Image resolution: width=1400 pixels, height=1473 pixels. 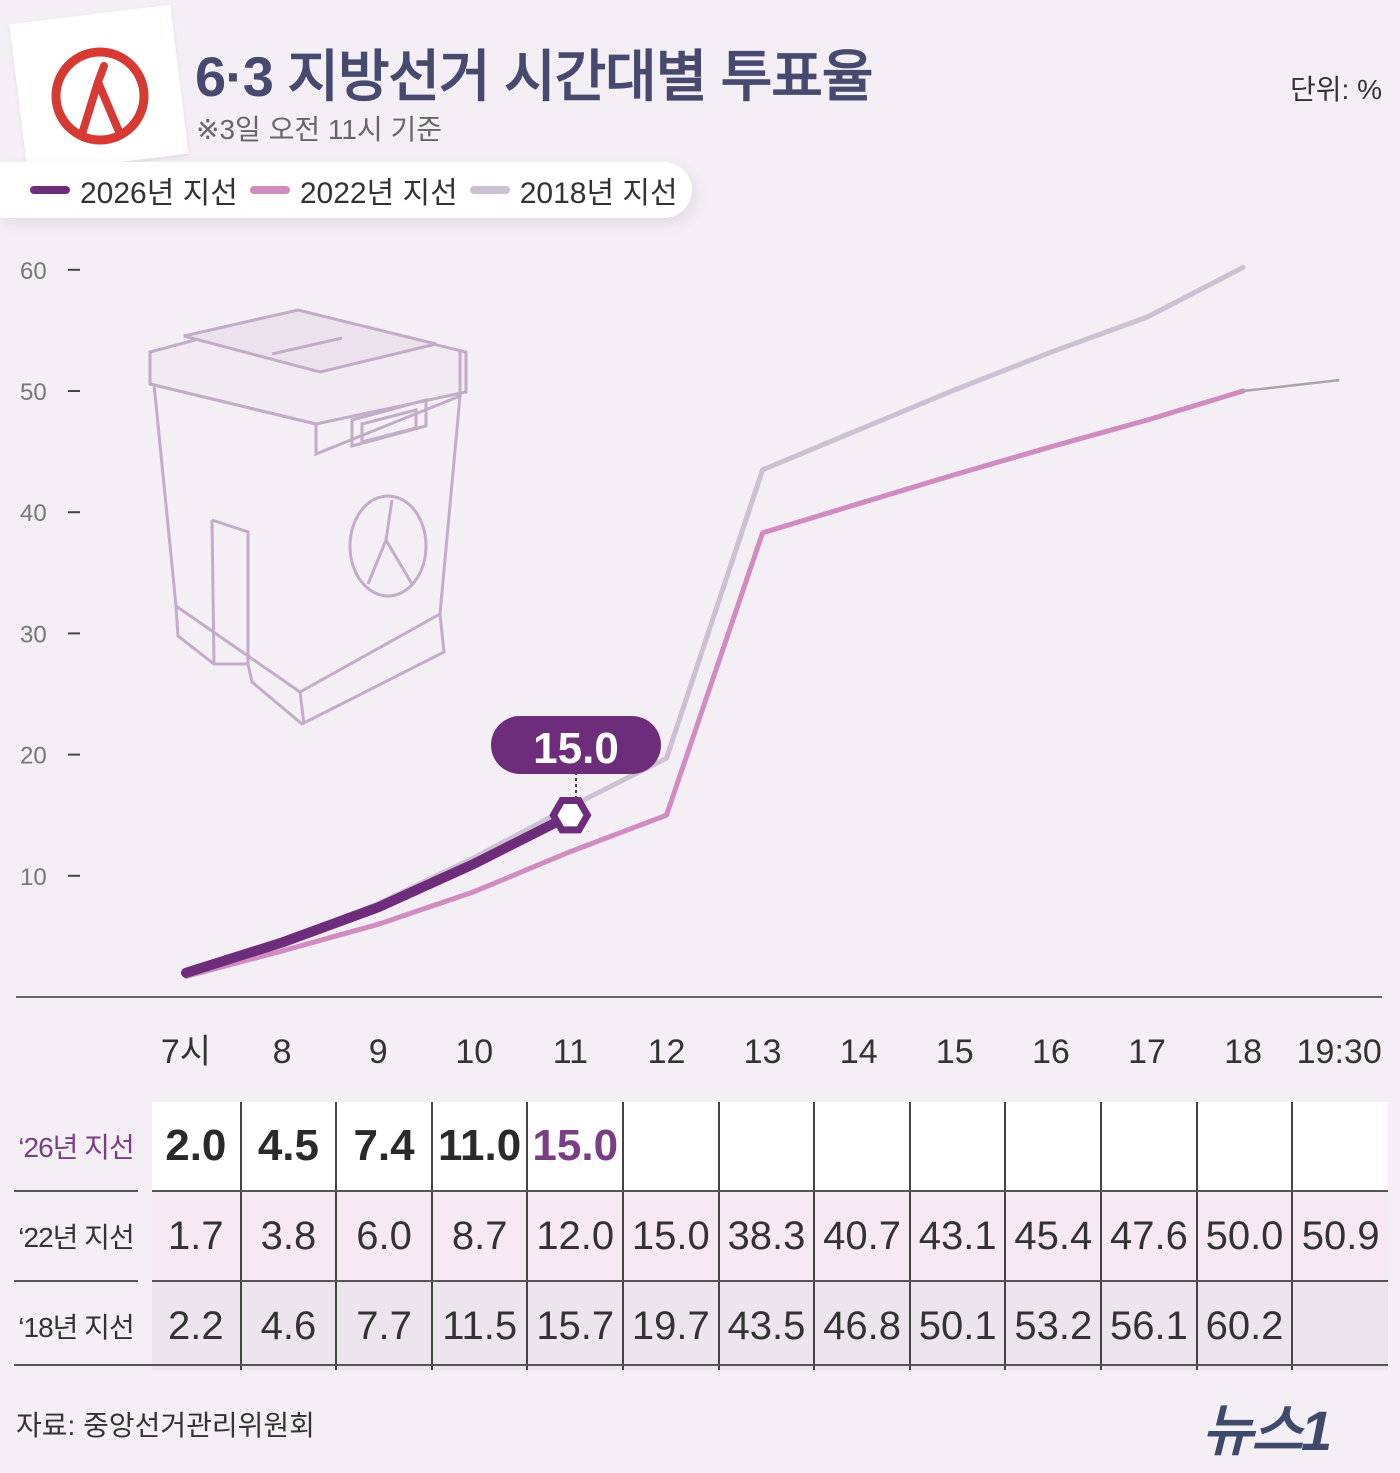 I want to click on page-title: 6·3 지방선거 시간대별 투표율, so click(x=534, y=76).